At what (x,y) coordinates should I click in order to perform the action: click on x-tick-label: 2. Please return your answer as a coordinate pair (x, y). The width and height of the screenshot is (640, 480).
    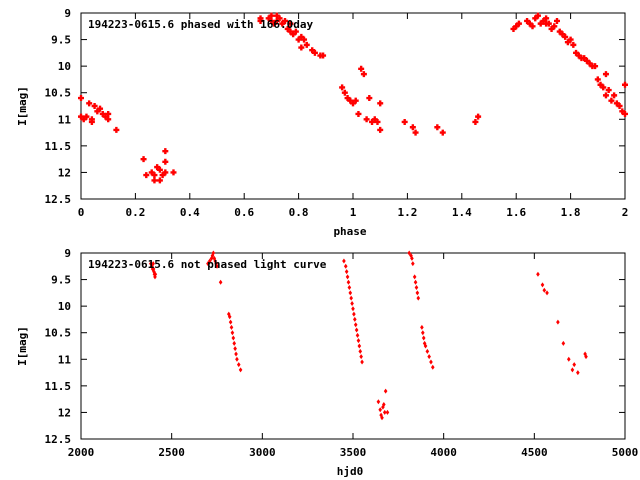
    Looking at the image, I should click on (625, 212).